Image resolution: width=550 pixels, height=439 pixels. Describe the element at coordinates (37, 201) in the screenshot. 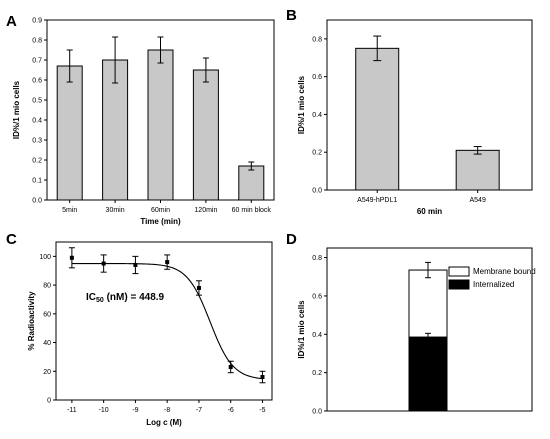

I see `a-y-tick-label: 0.0` at that location.